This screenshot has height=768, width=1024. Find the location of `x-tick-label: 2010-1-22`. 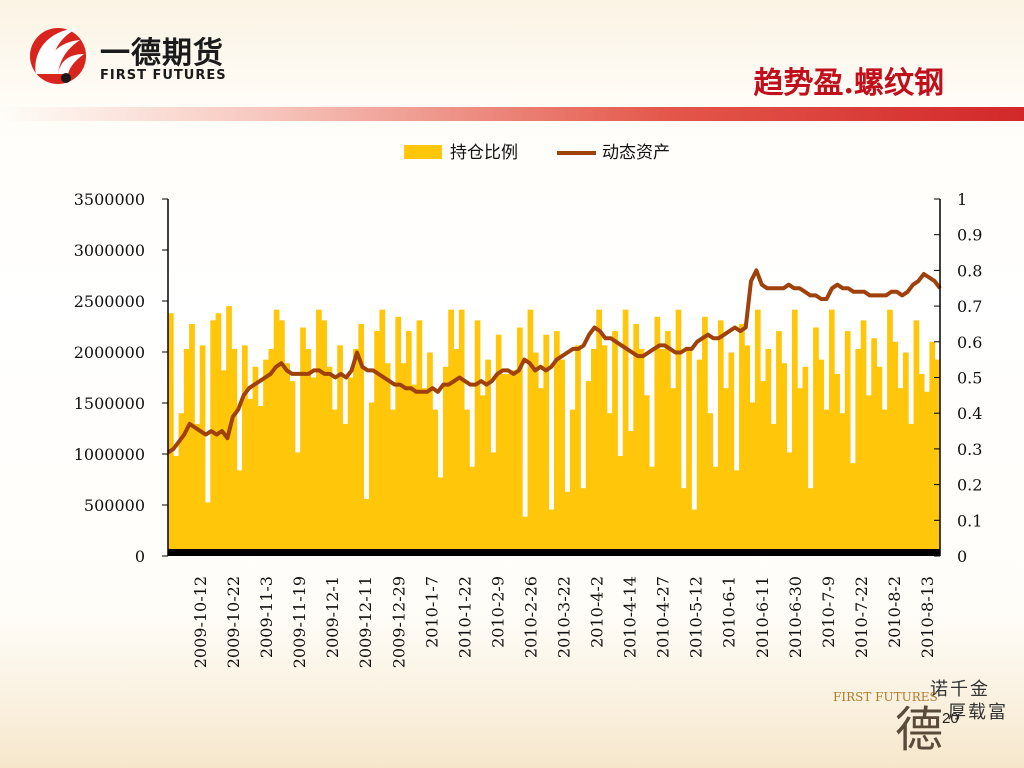

x-tick-label: 2010-1-22 is located at coordinates (464, 617).